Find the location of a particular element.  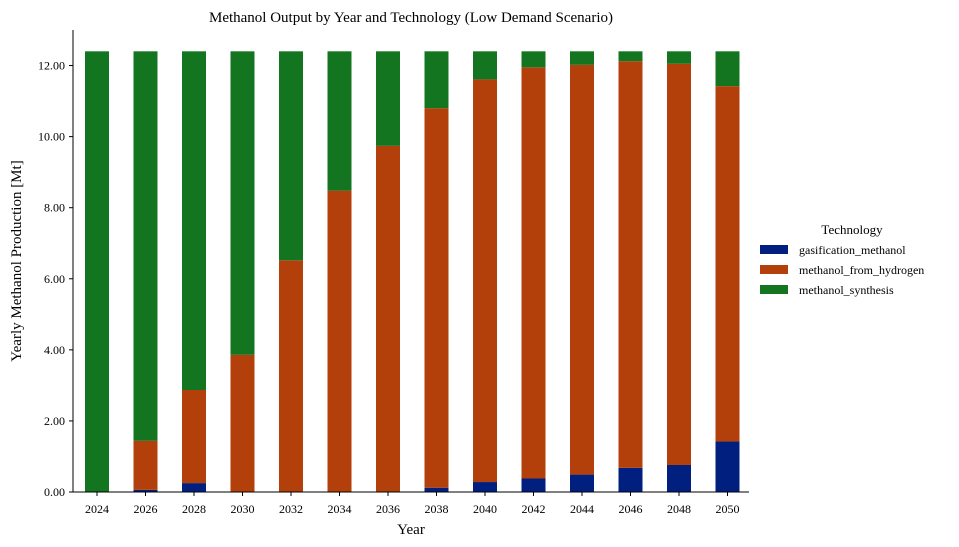

bar-gasification_methanol-2046 is located at coordinates (630, 479).